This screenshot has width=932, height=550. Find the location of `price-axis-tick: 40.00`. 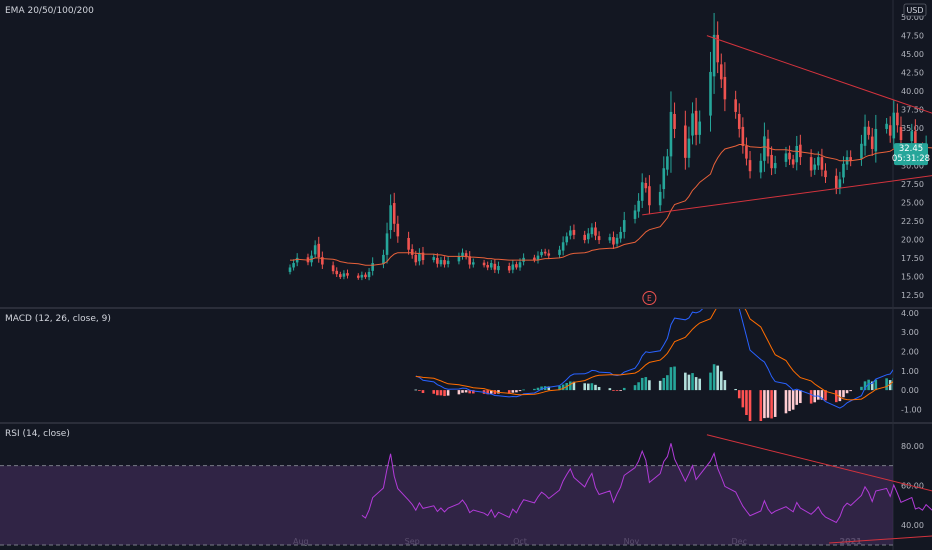

price-axis-tick: 40.00 is located at coordinates (912, 91).